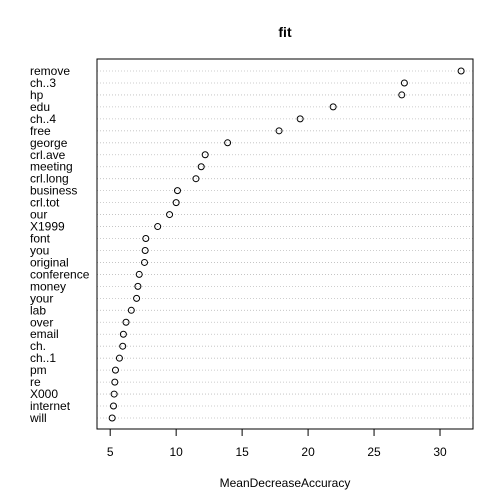 Image resolution: width=504 pixels, height=504 pixels. Describe the element at coordinates (38, 215) in the screenshot. I see `category-label: our` at that location.